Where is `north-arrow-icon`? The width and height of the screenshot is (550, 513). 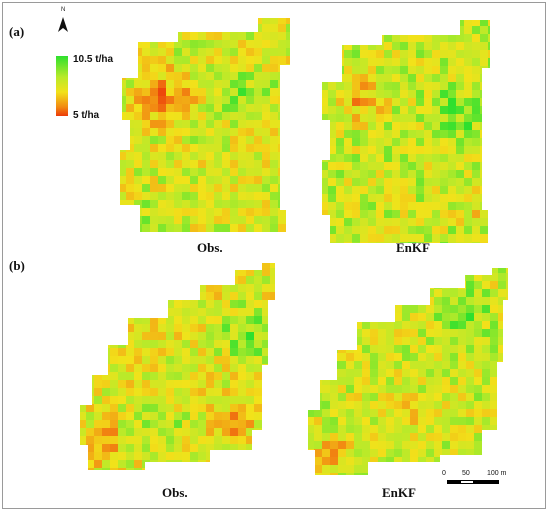 north-arrow-icon is located at coordinates (63, 24).